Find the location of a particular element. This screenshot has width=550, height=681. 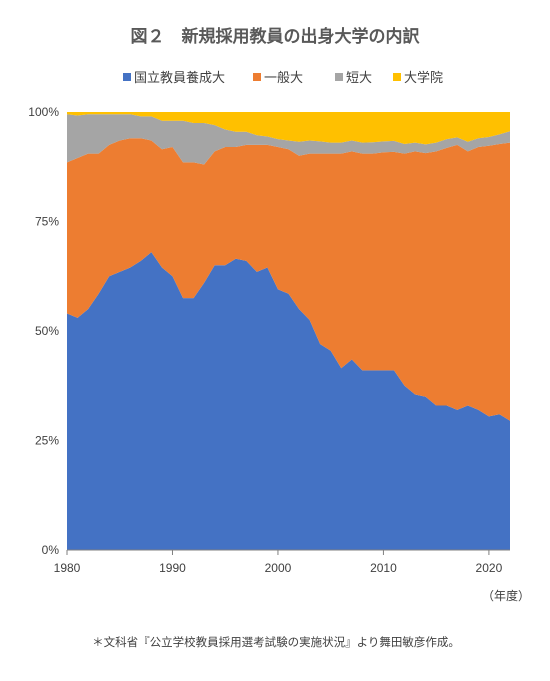

y-tick-label: 50% is located at coordinates (47, 331).